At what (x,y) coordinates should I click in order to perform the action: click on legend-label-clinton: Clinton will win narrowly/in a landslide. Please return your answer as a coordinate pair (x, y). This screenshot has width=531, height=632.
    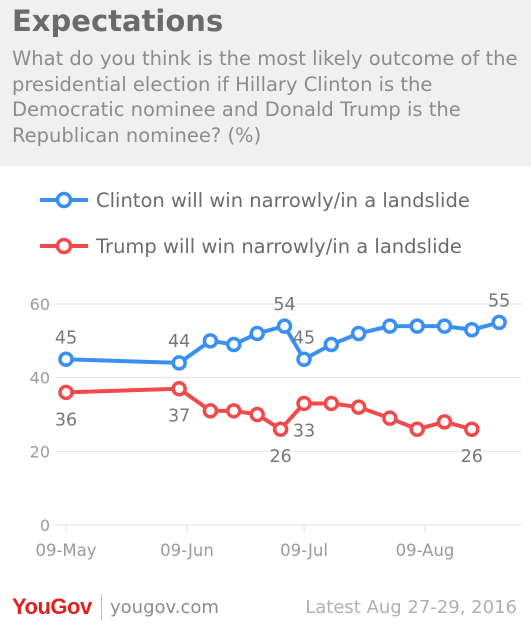
    Looking at the image, I should click on (283, 200).